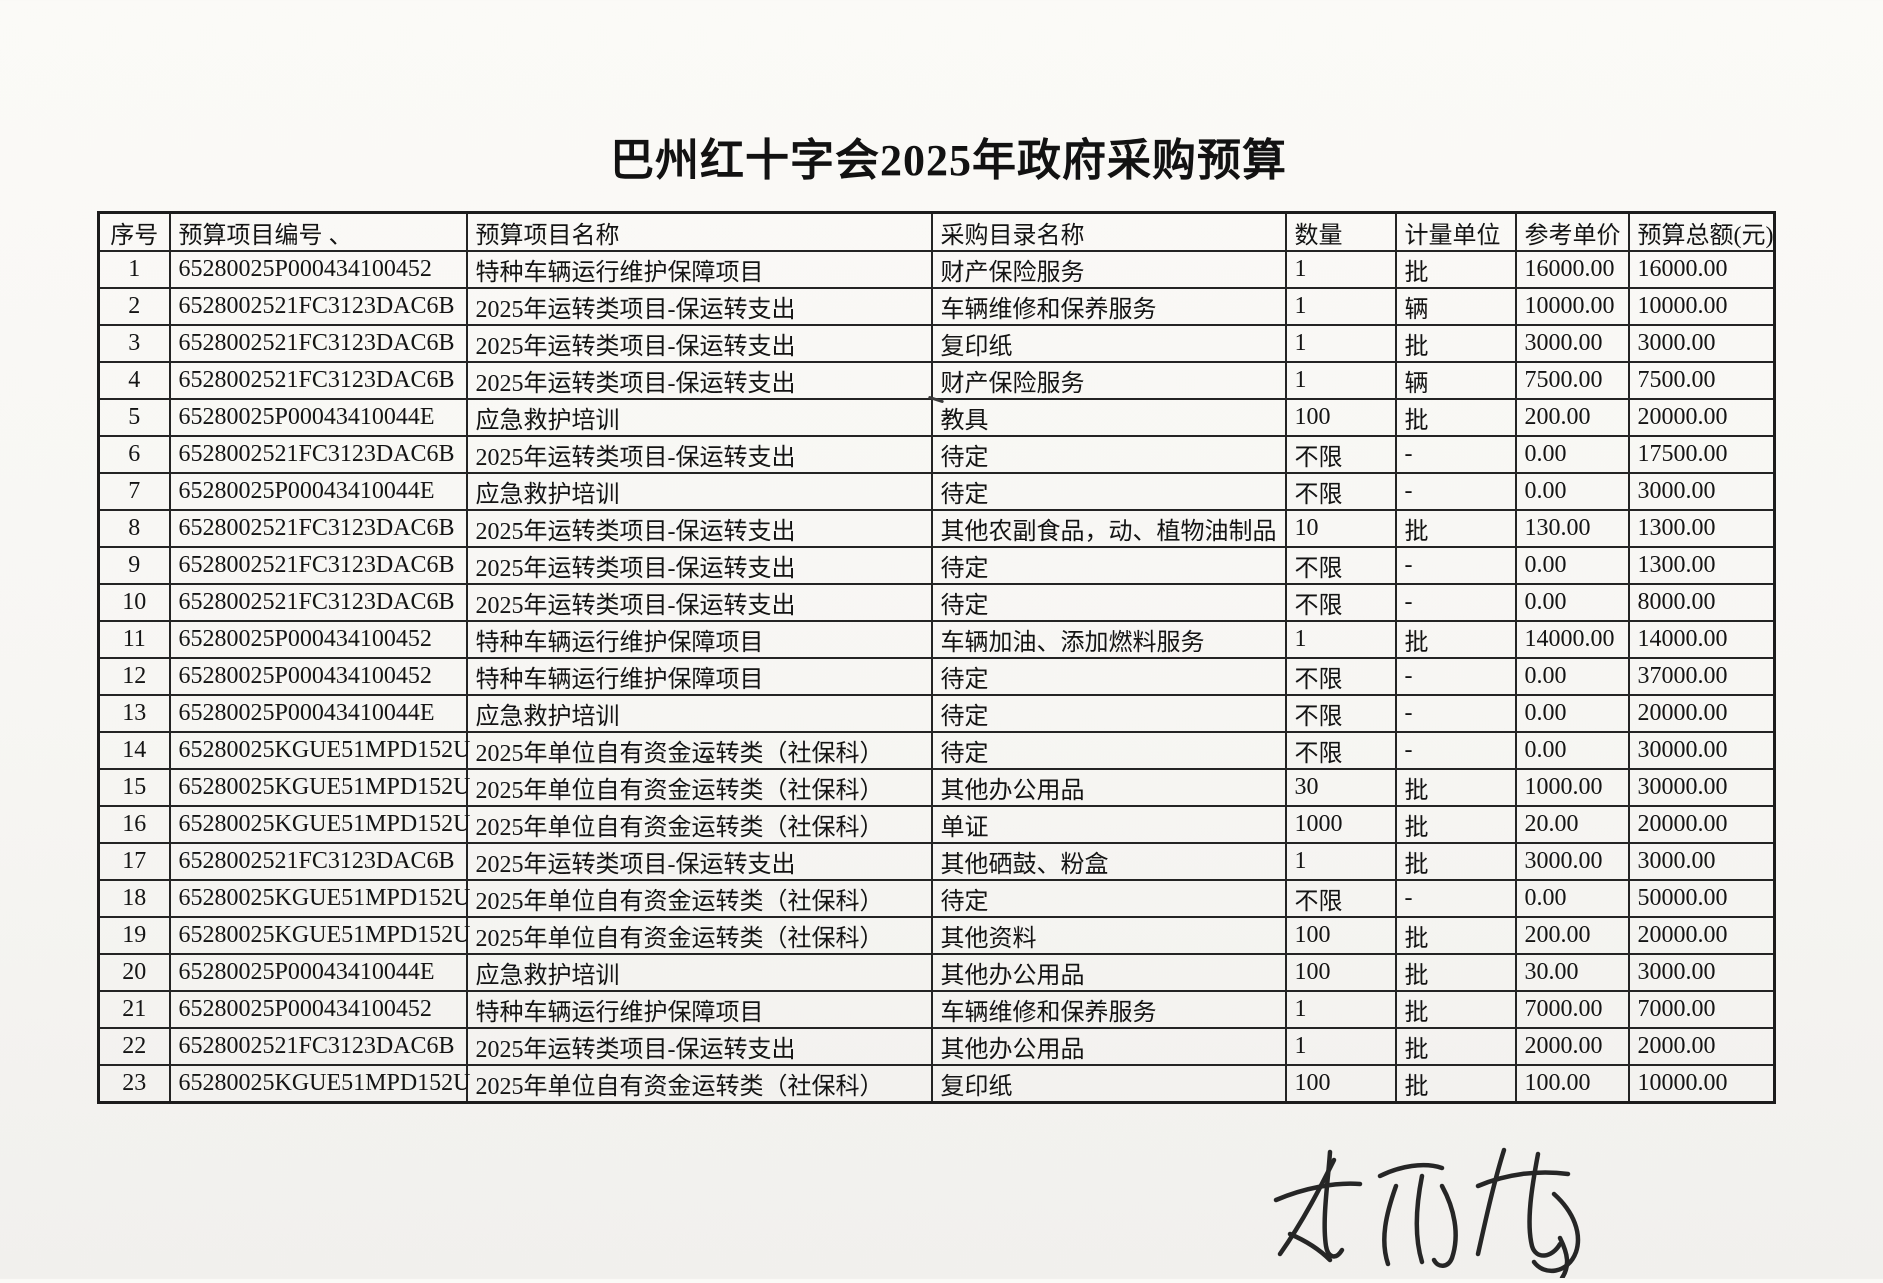 The width and height of the screenshot is (1883, 1283). Describe the element at coordinates (1108, 343) in the screenshot. I see `cell-catalog-name: 复印纸` at that location.